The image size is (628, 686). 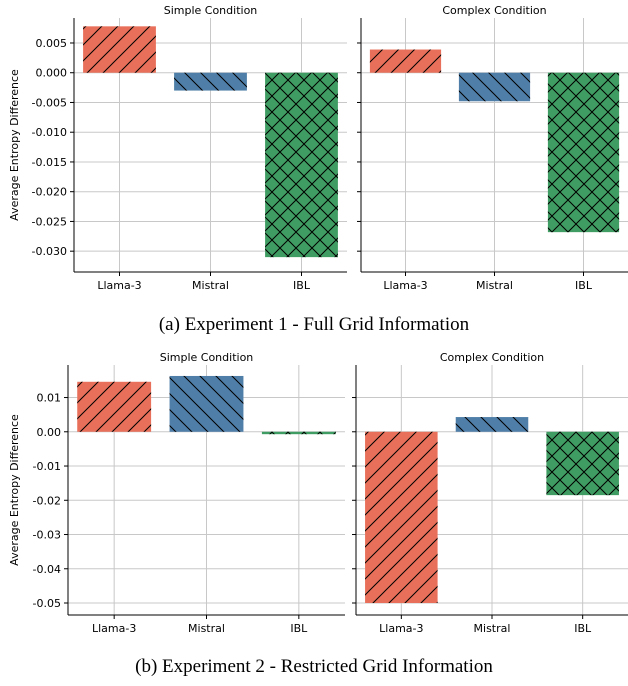 I want to click on y-tick-label: 0.00, so click(x=49, y=432).